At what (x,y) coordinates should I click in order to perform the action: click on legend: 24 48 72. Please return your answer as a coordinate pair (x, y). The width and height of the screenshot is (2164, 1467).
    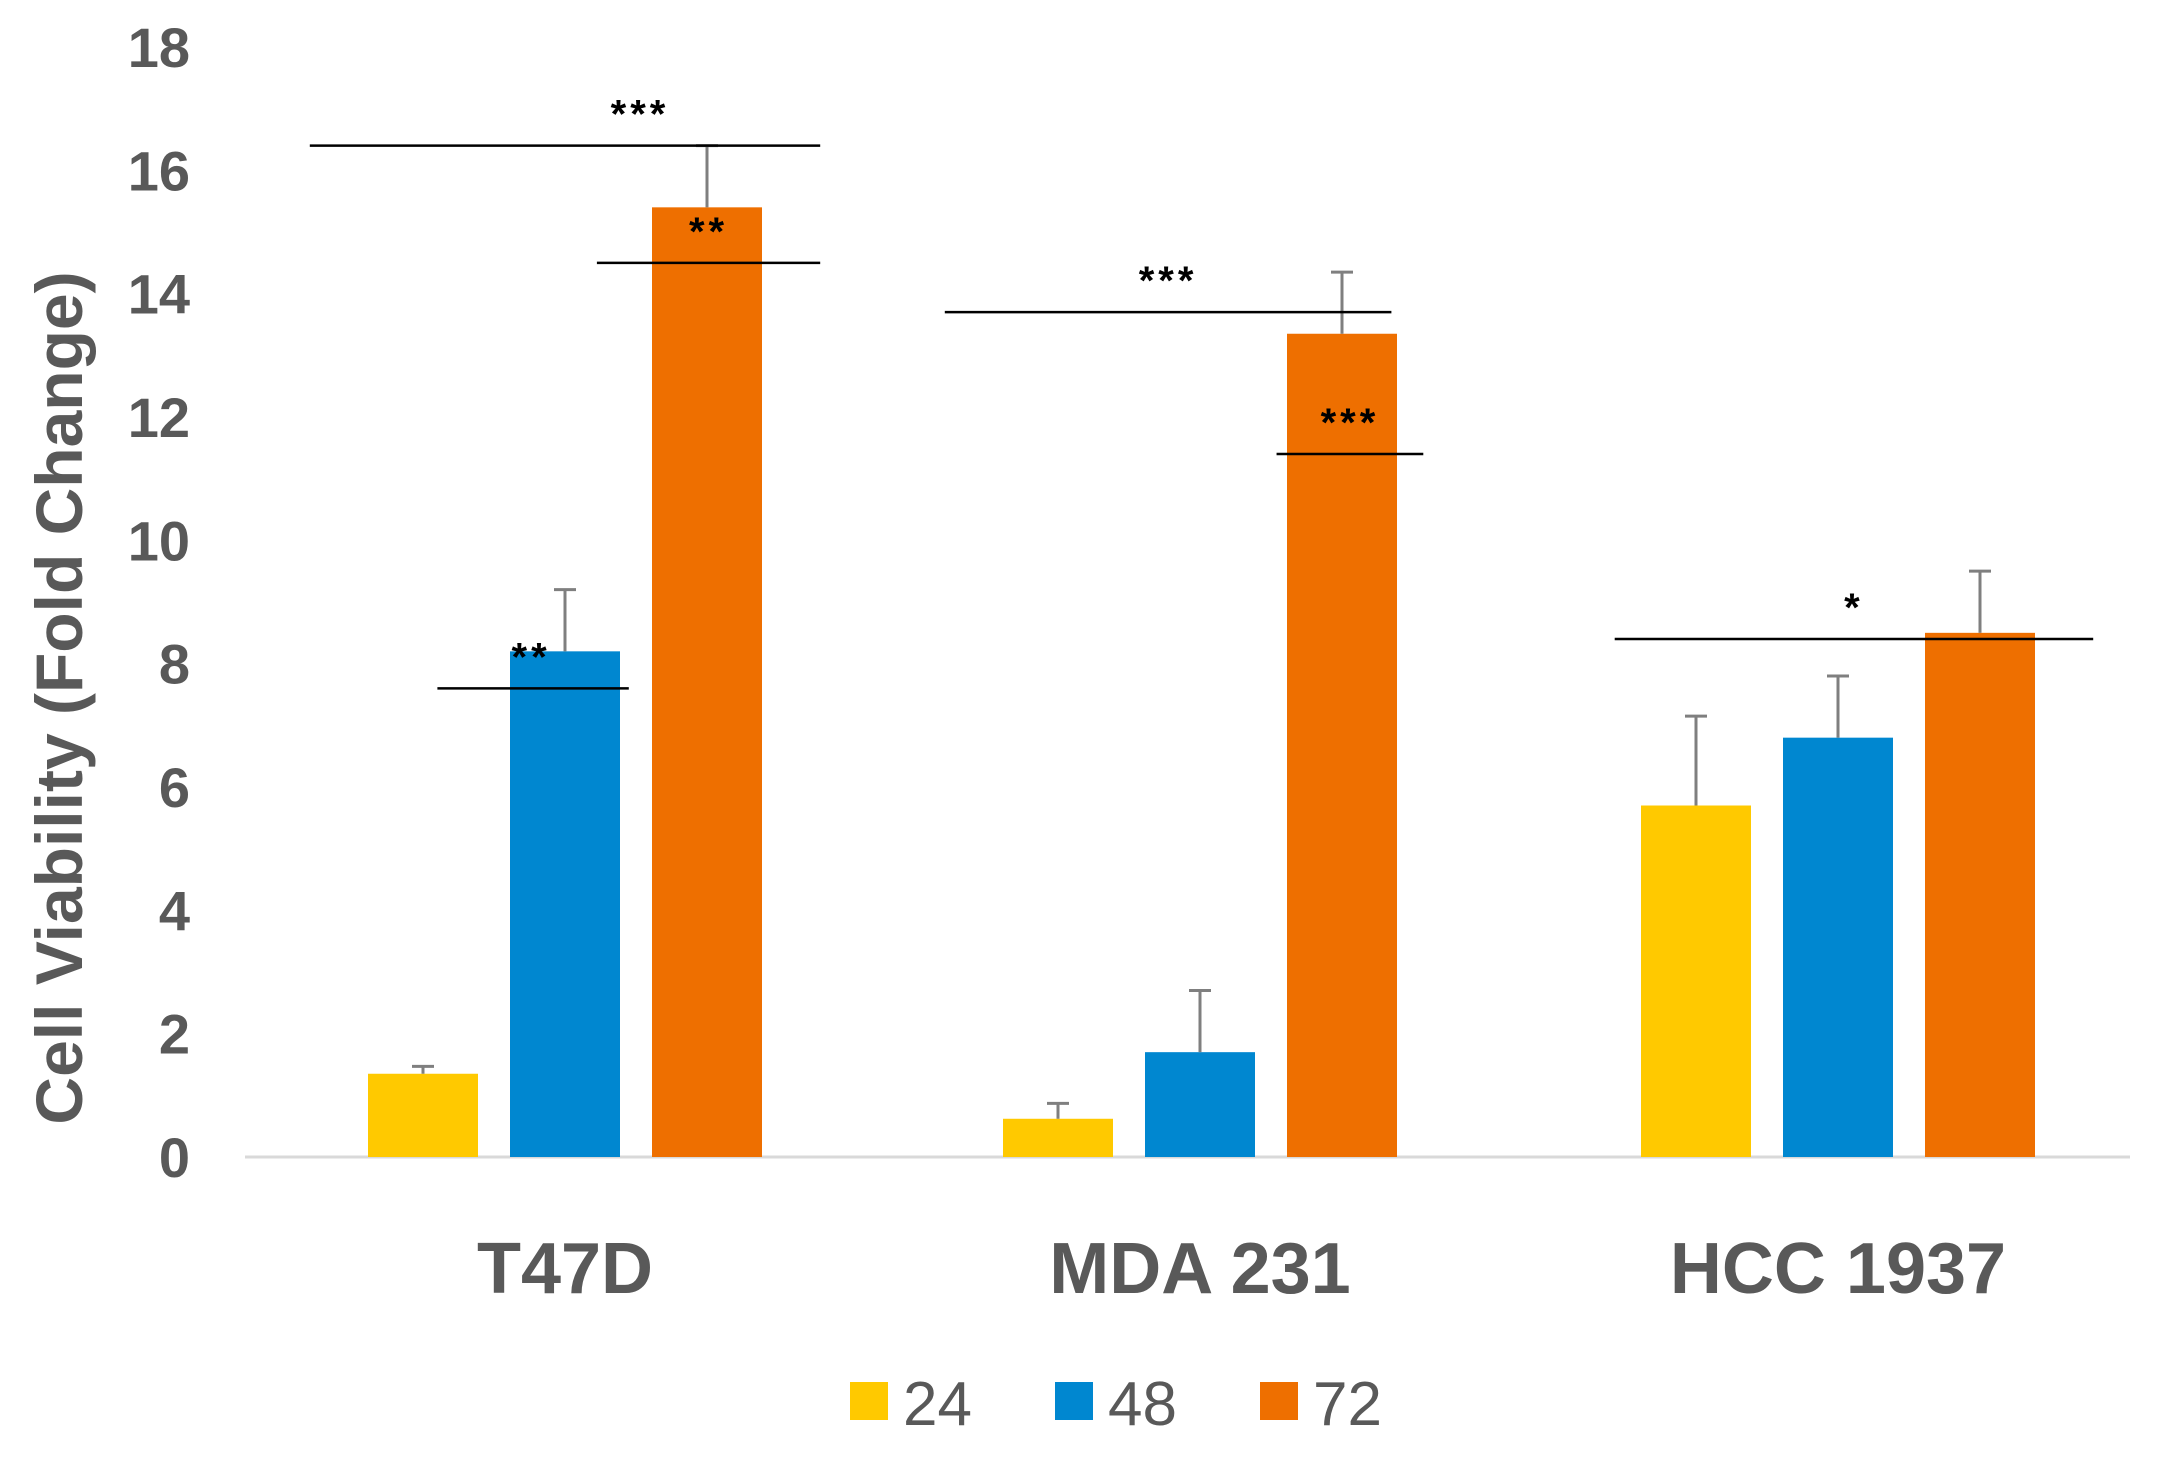
    Looking at the image, I should click on (1116, 1404).